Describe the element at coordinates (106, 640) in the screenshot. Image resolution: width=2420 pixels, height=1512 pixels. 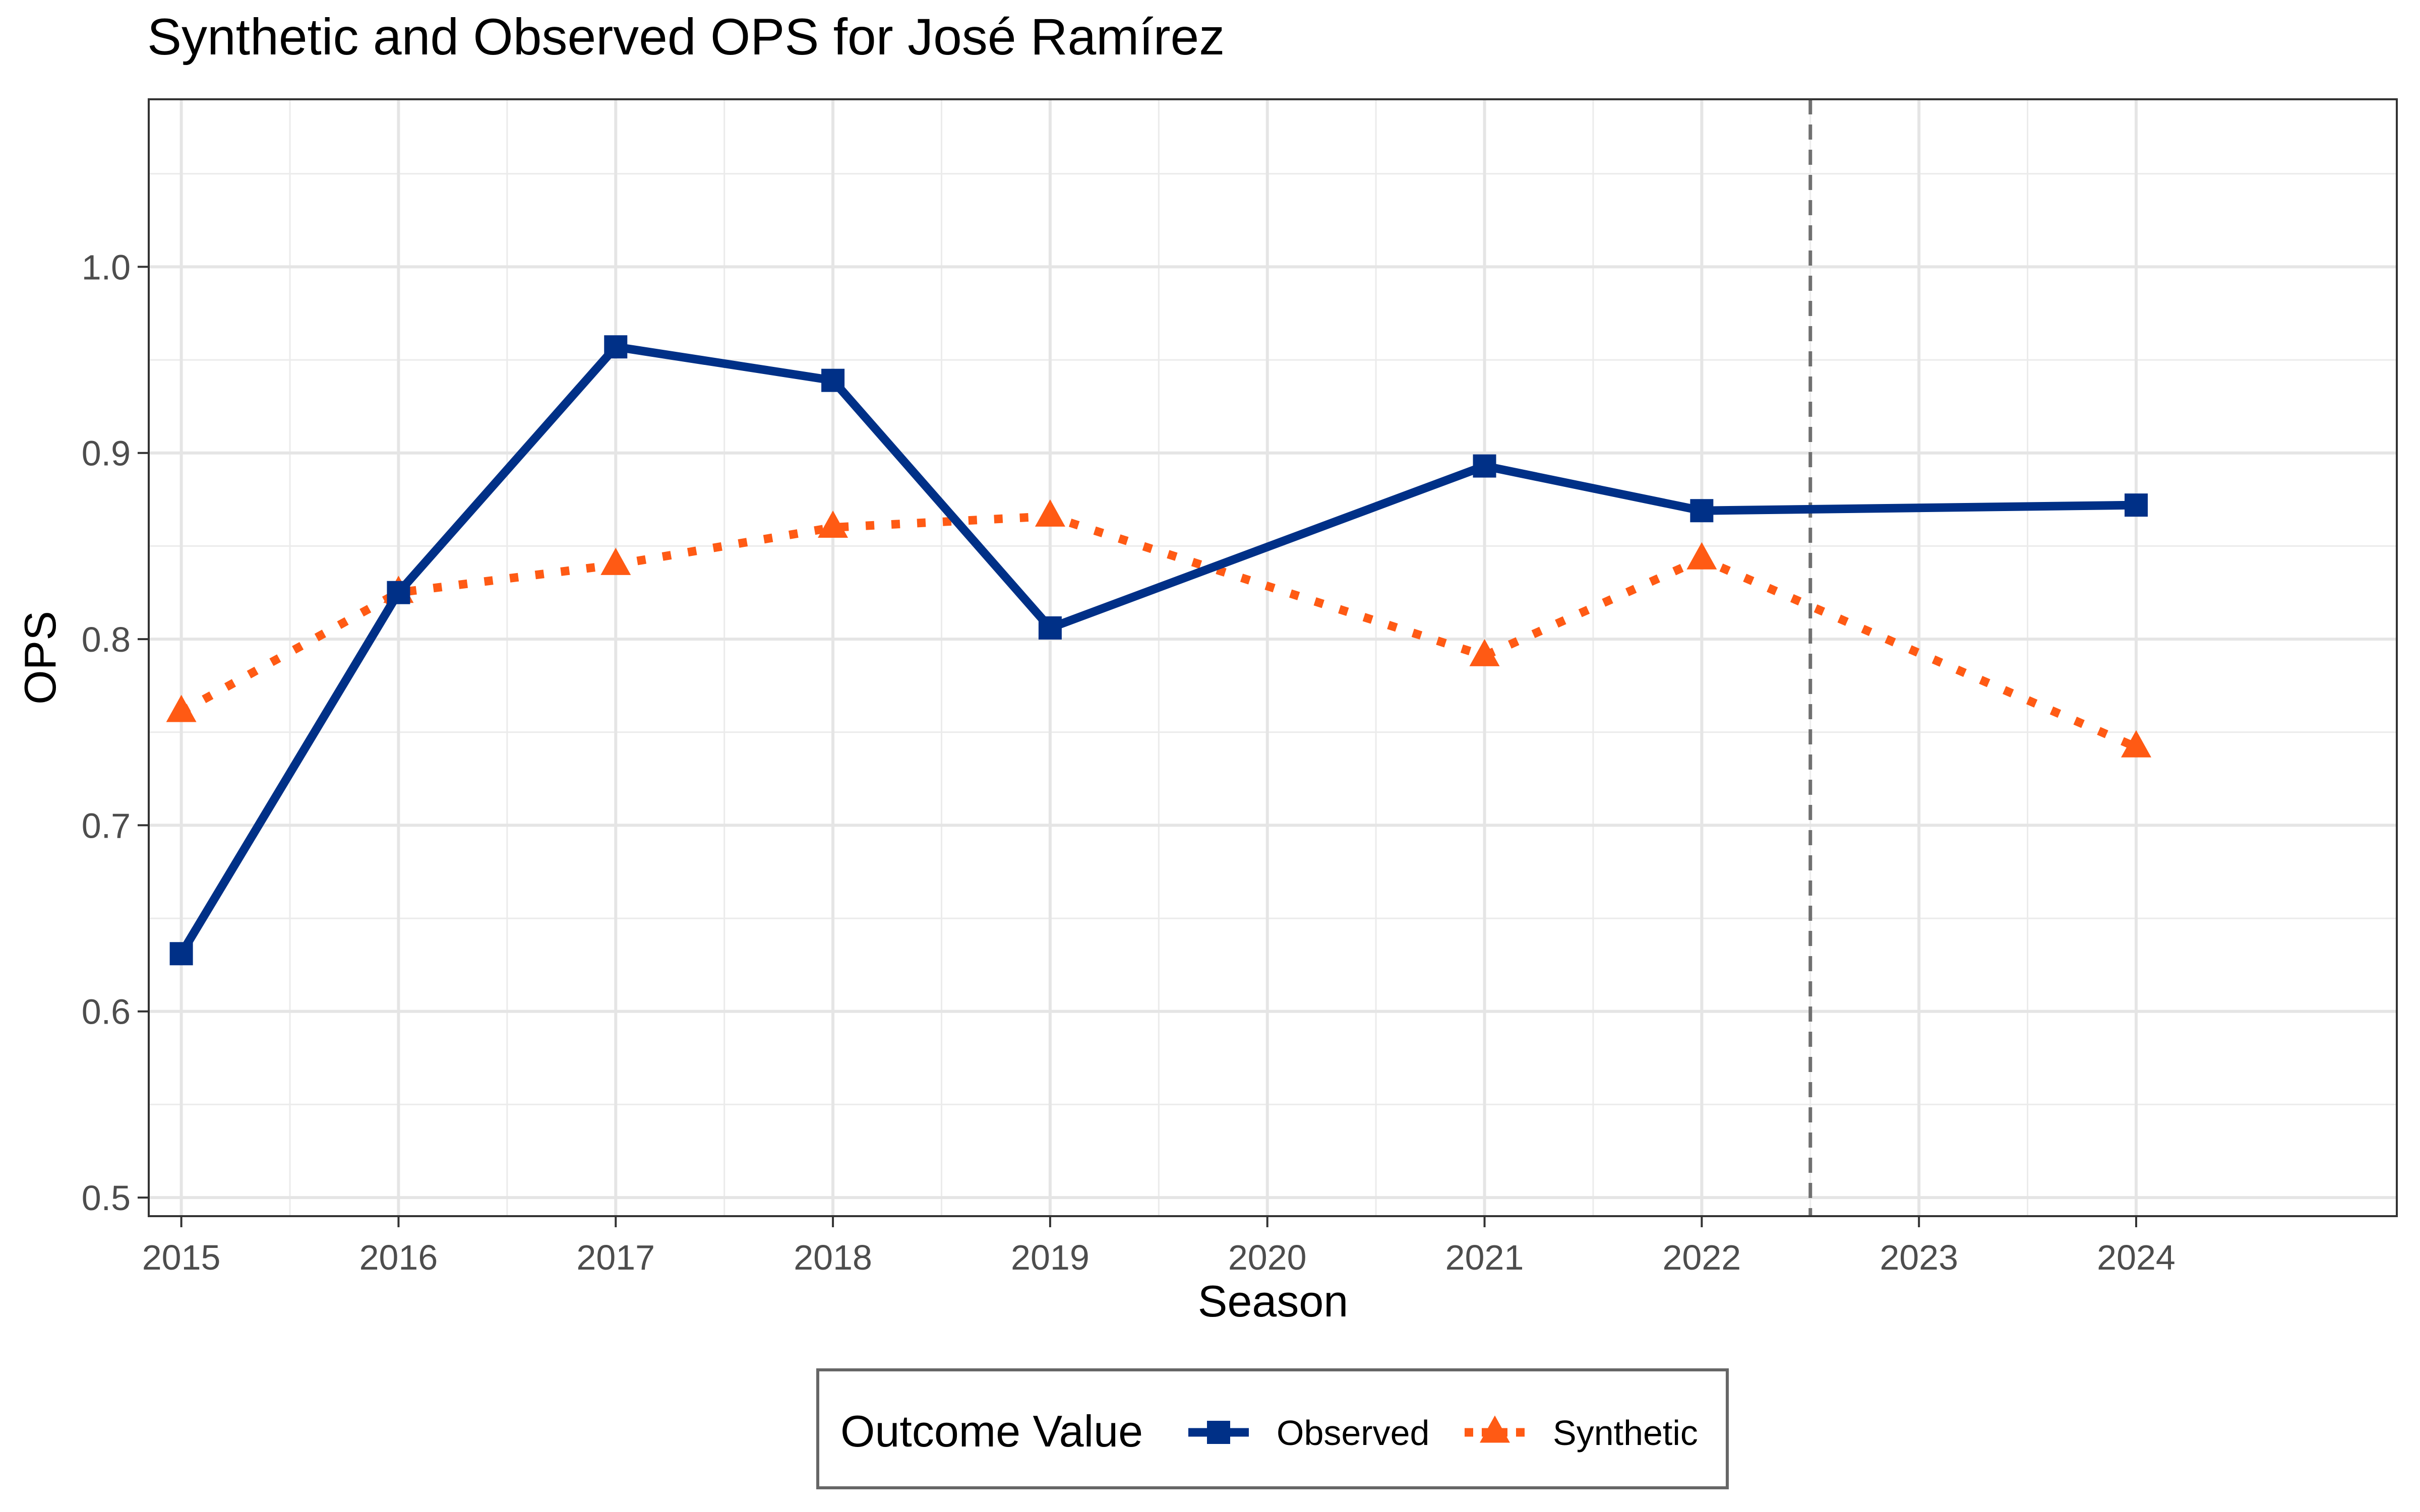
I see `y-tick-label: 0.8` at that location.